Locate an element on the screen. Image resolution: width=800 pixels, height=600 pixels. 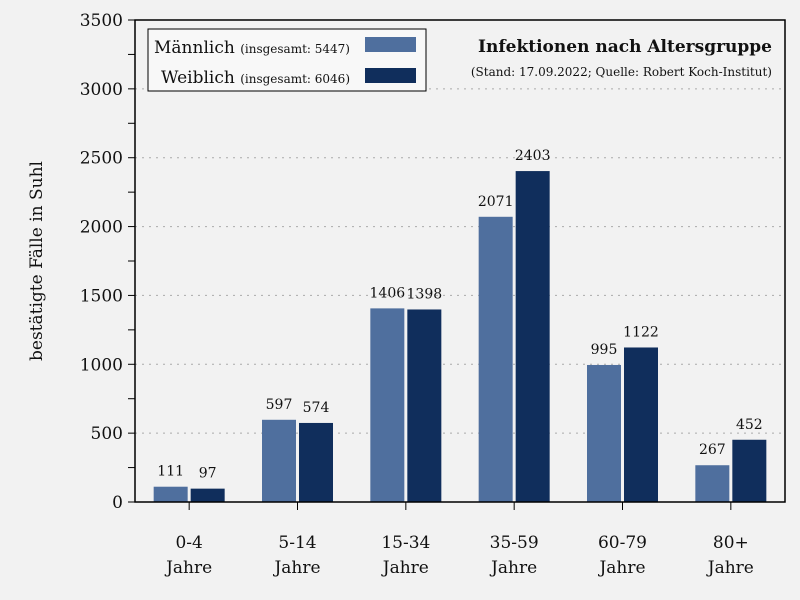
y-tick-label: 500 is located at coordinates (107, 434).